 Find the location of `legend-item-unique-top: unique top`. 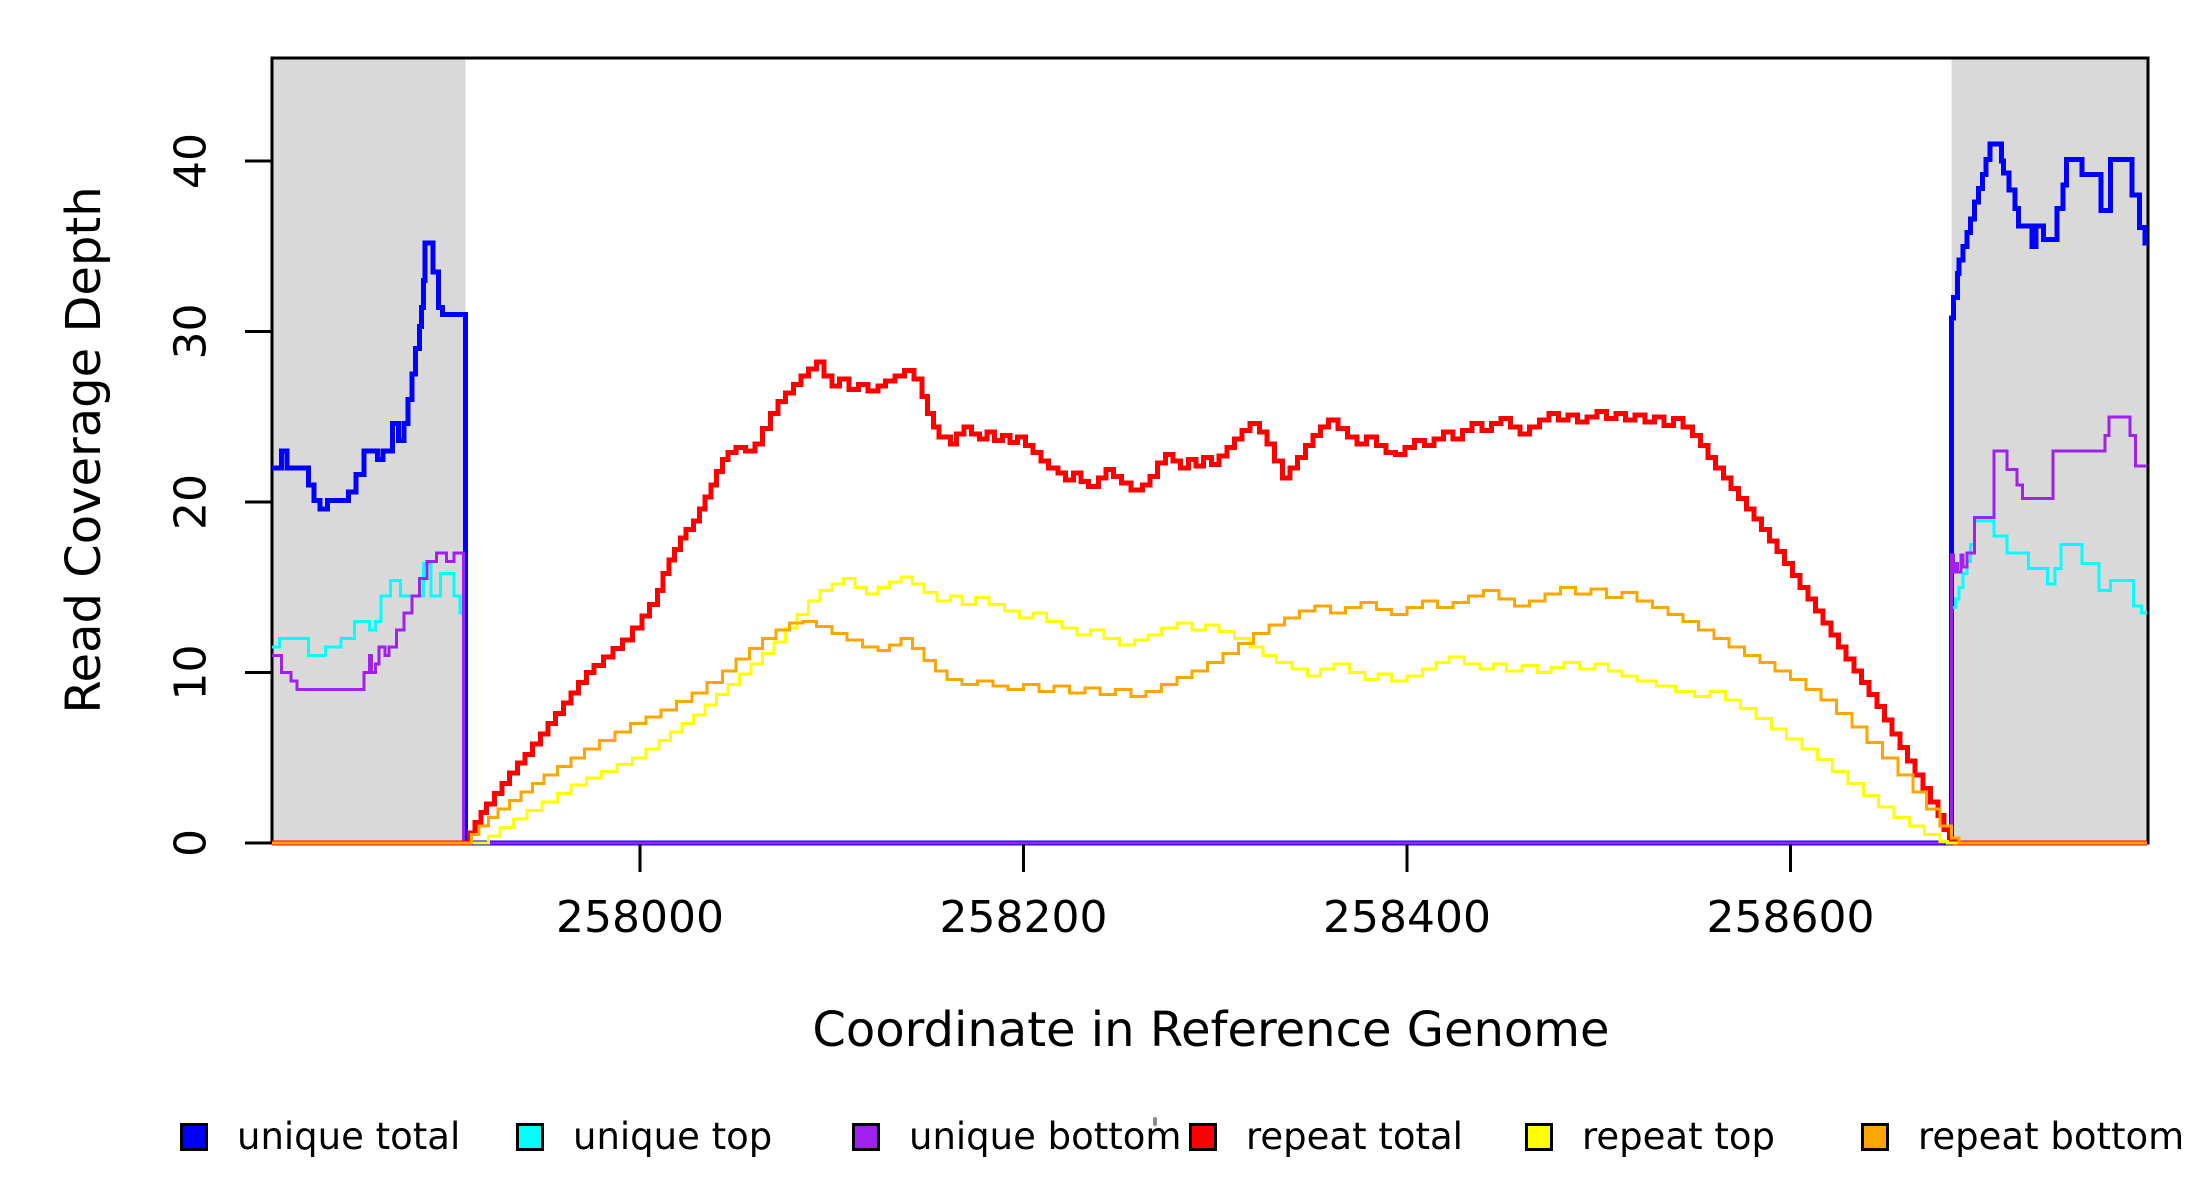

legend-item-unique-top: unique top is located at coordinates (644, 1137).